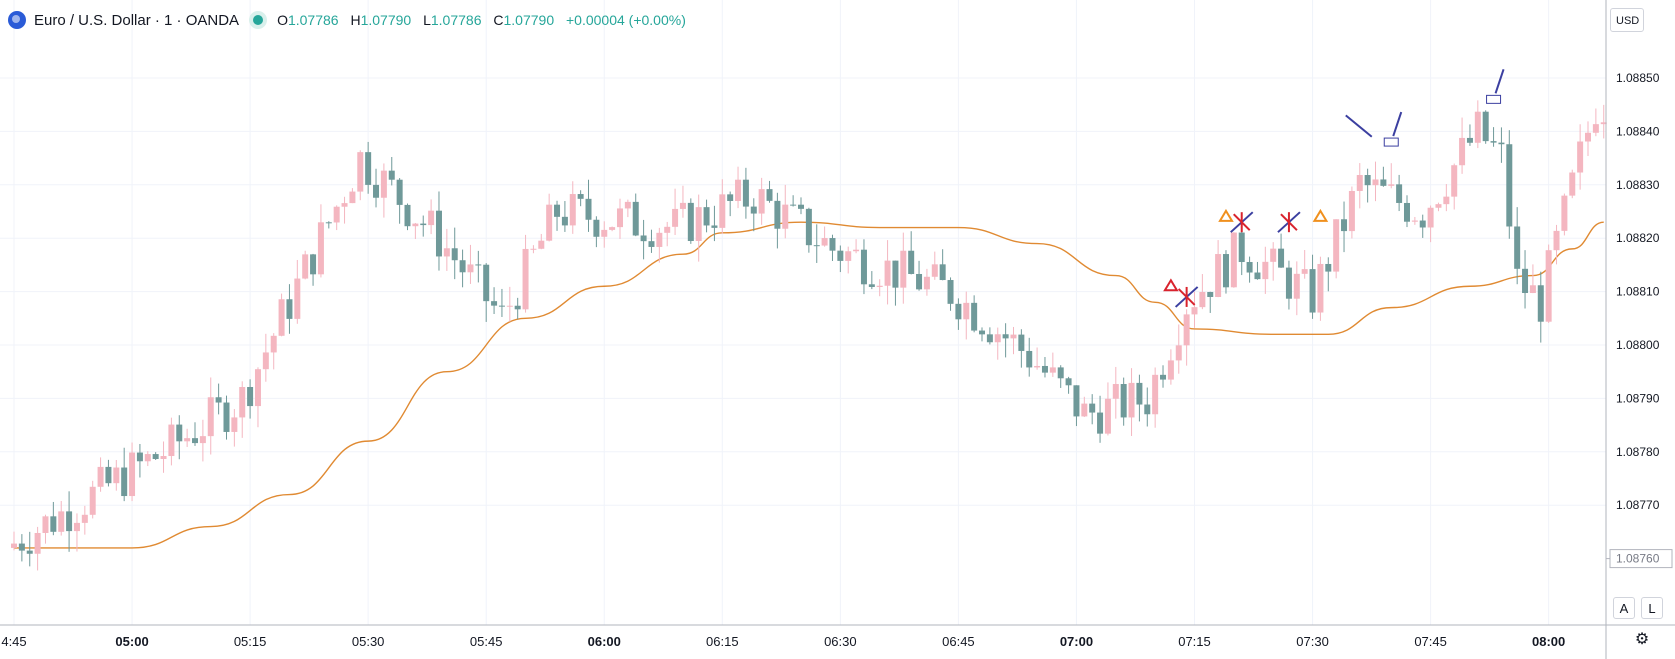 The image size is (1675, 659). I want to click on y-tick-label: 1.08790, so click(1638, 398).